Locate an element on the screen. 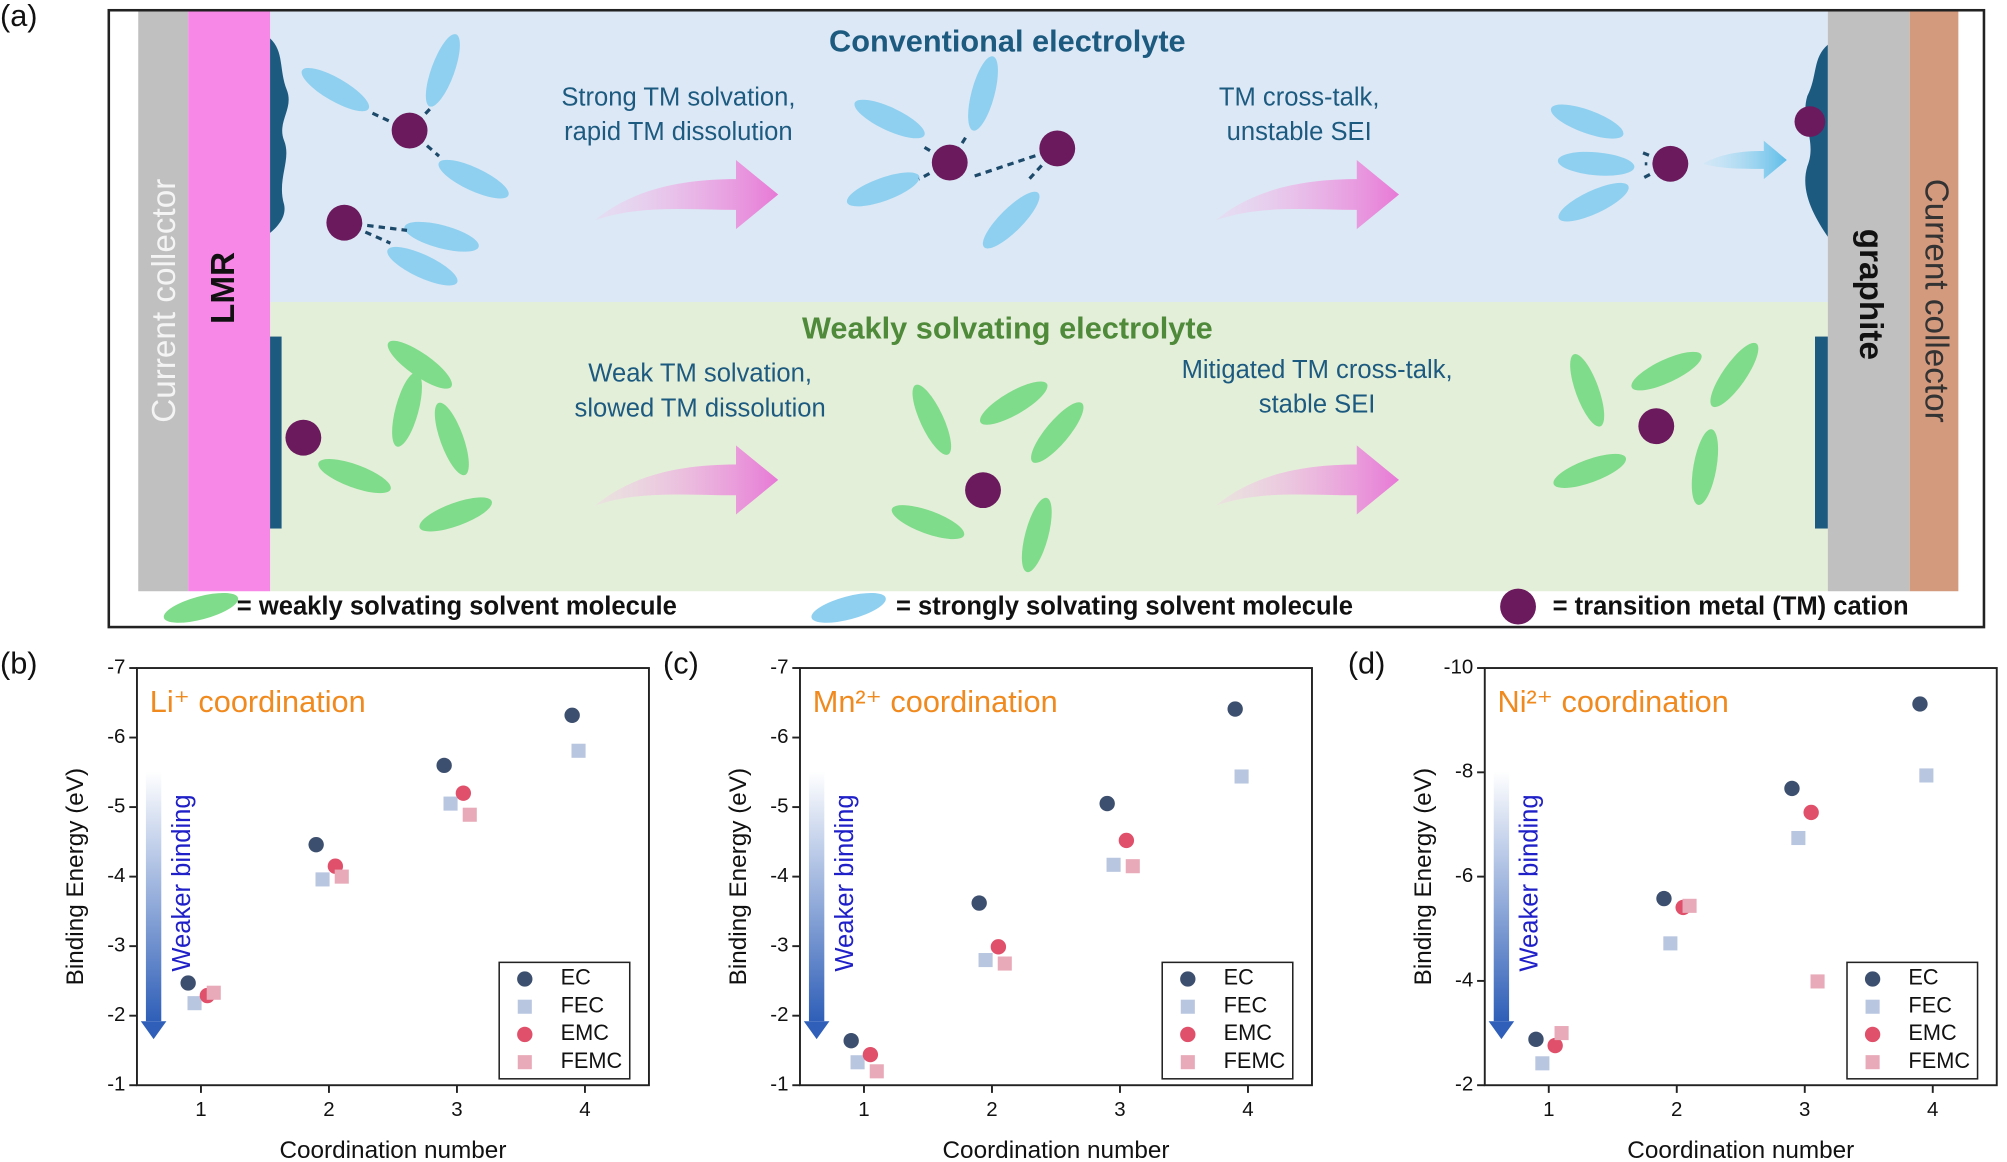 Image resolution: width=2007 pixels, height=1162 pixels. collector-right is located at coordinates (1934, 301).